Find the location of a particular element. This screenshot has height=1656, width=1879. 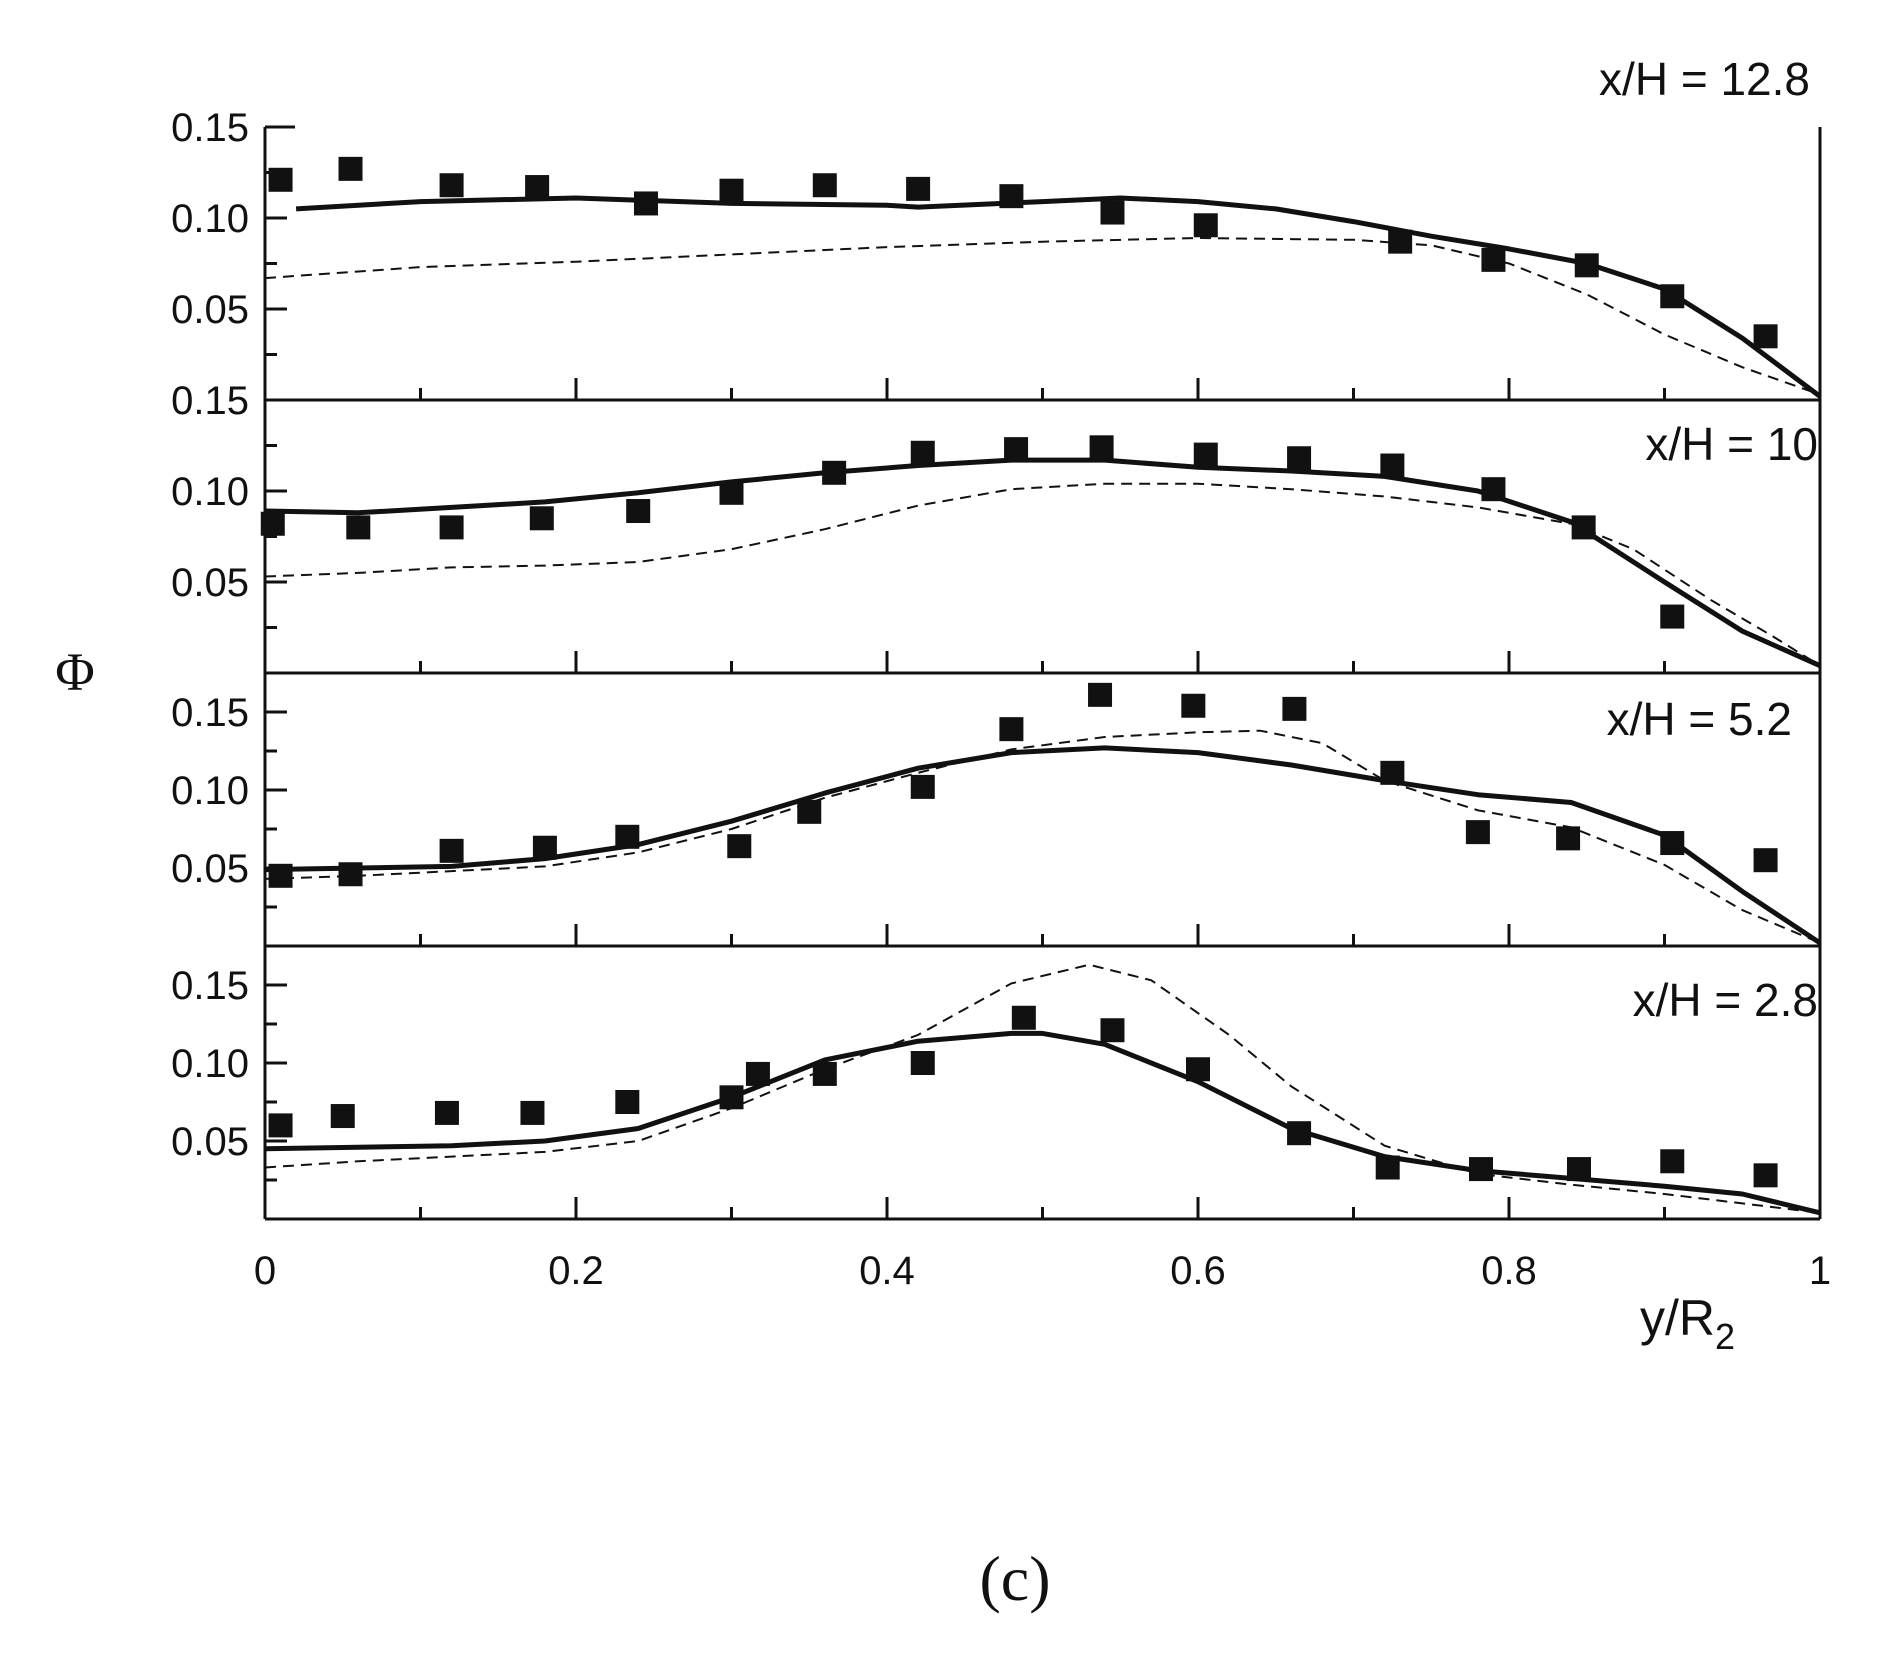

x-tick-label: 0 is located at coordinates (265, 1271).